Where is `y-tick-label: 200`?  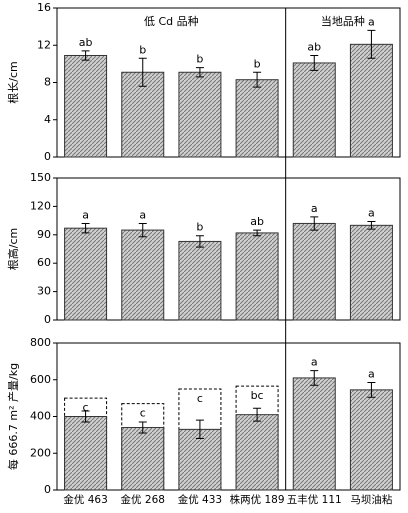 y-tick-label: 200 is located at coordinates (40, 452).